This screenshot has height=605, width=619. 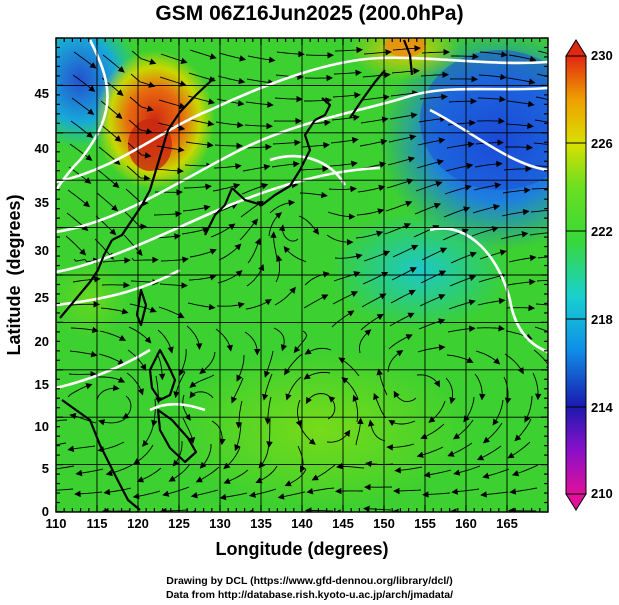 What do you see at coordinates (42, 250) in the screenshot?
I see `y-tick-label: 30` at bounding box center [42, 250].